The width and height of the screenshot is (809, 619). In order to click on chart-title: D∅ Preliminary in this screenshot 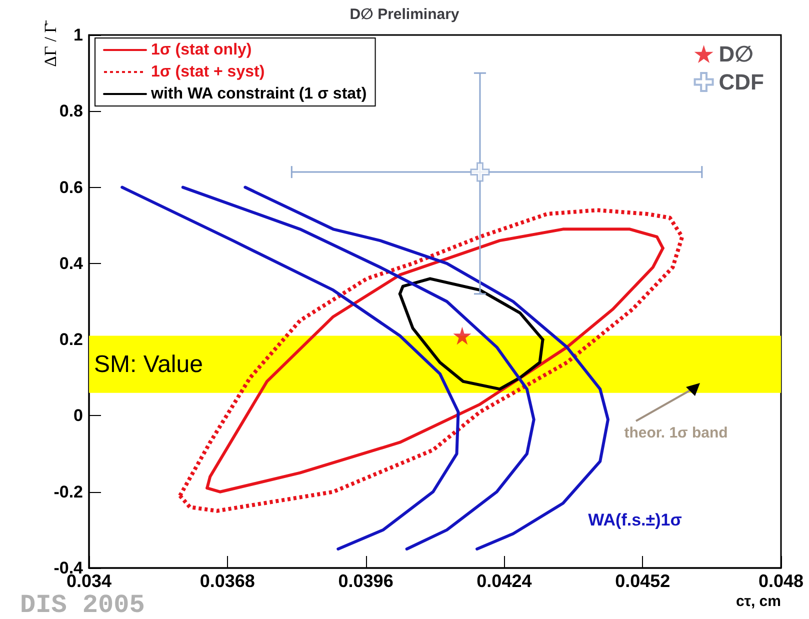, I will do `click(405, 14)`.